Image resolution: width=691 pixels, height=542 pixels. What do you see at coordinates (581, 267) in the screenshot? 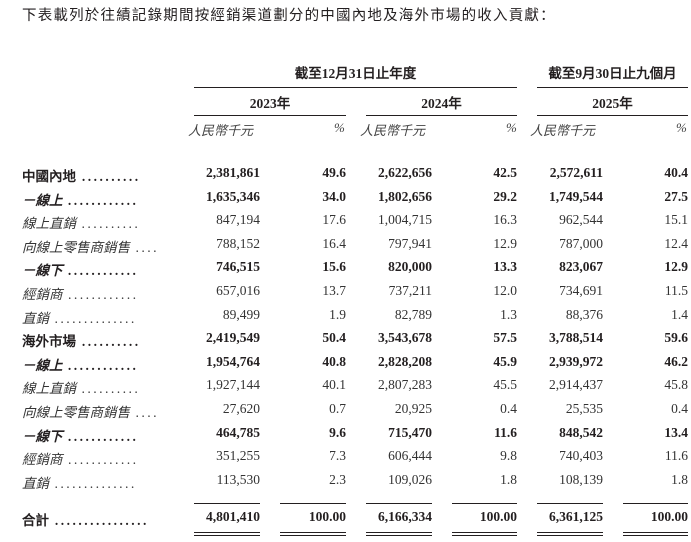
I see `amount-cell: 823,067` at bounding box center [581, 267].